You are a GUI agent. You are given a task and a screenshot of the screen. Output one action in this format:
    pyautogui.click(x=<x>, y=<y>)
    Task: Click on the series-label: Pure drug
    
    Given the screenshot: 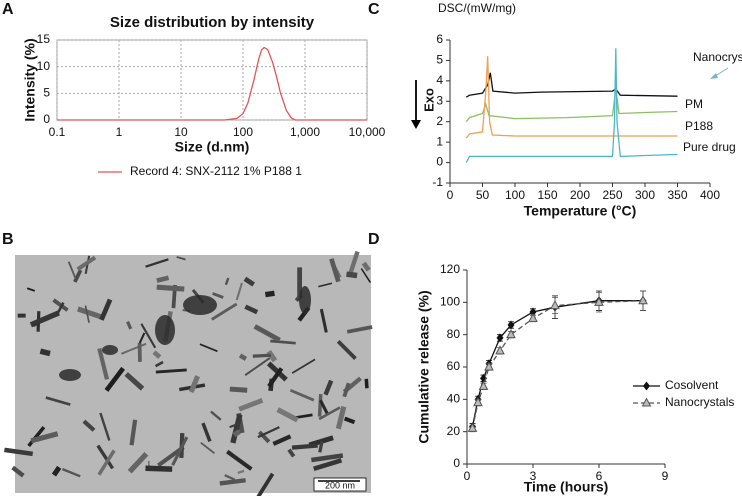 What is the action you would take?
    pyautogui.click(x=709, y=147)
    